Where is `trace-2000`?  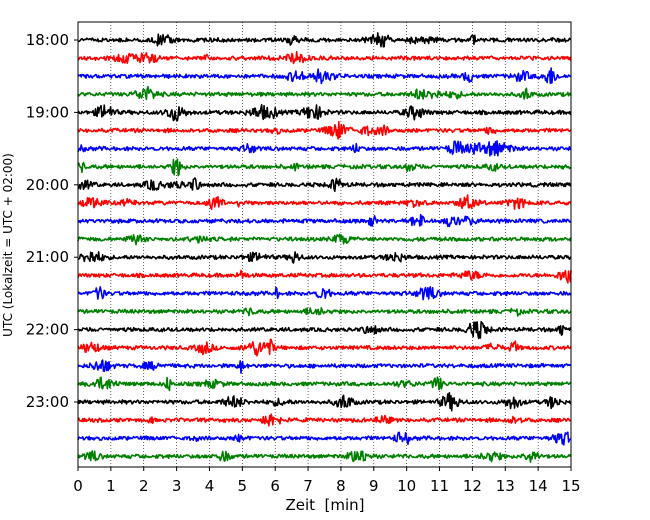 trace-2000 is located at coordinates (324, 185).